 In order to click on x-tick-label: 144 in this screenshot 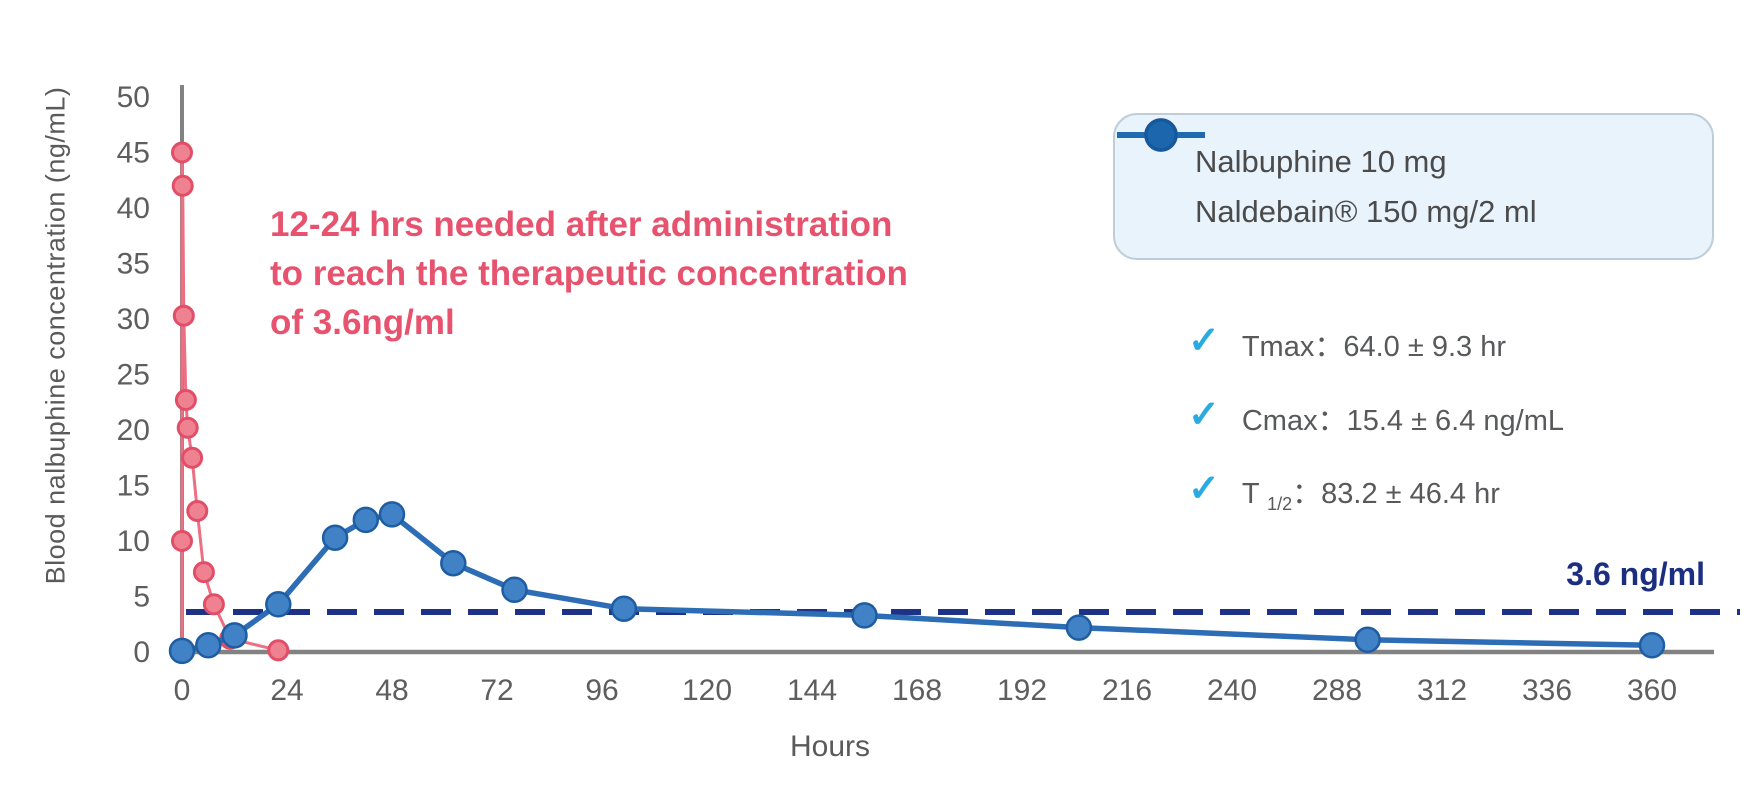, I will do `click(812, 690)`.